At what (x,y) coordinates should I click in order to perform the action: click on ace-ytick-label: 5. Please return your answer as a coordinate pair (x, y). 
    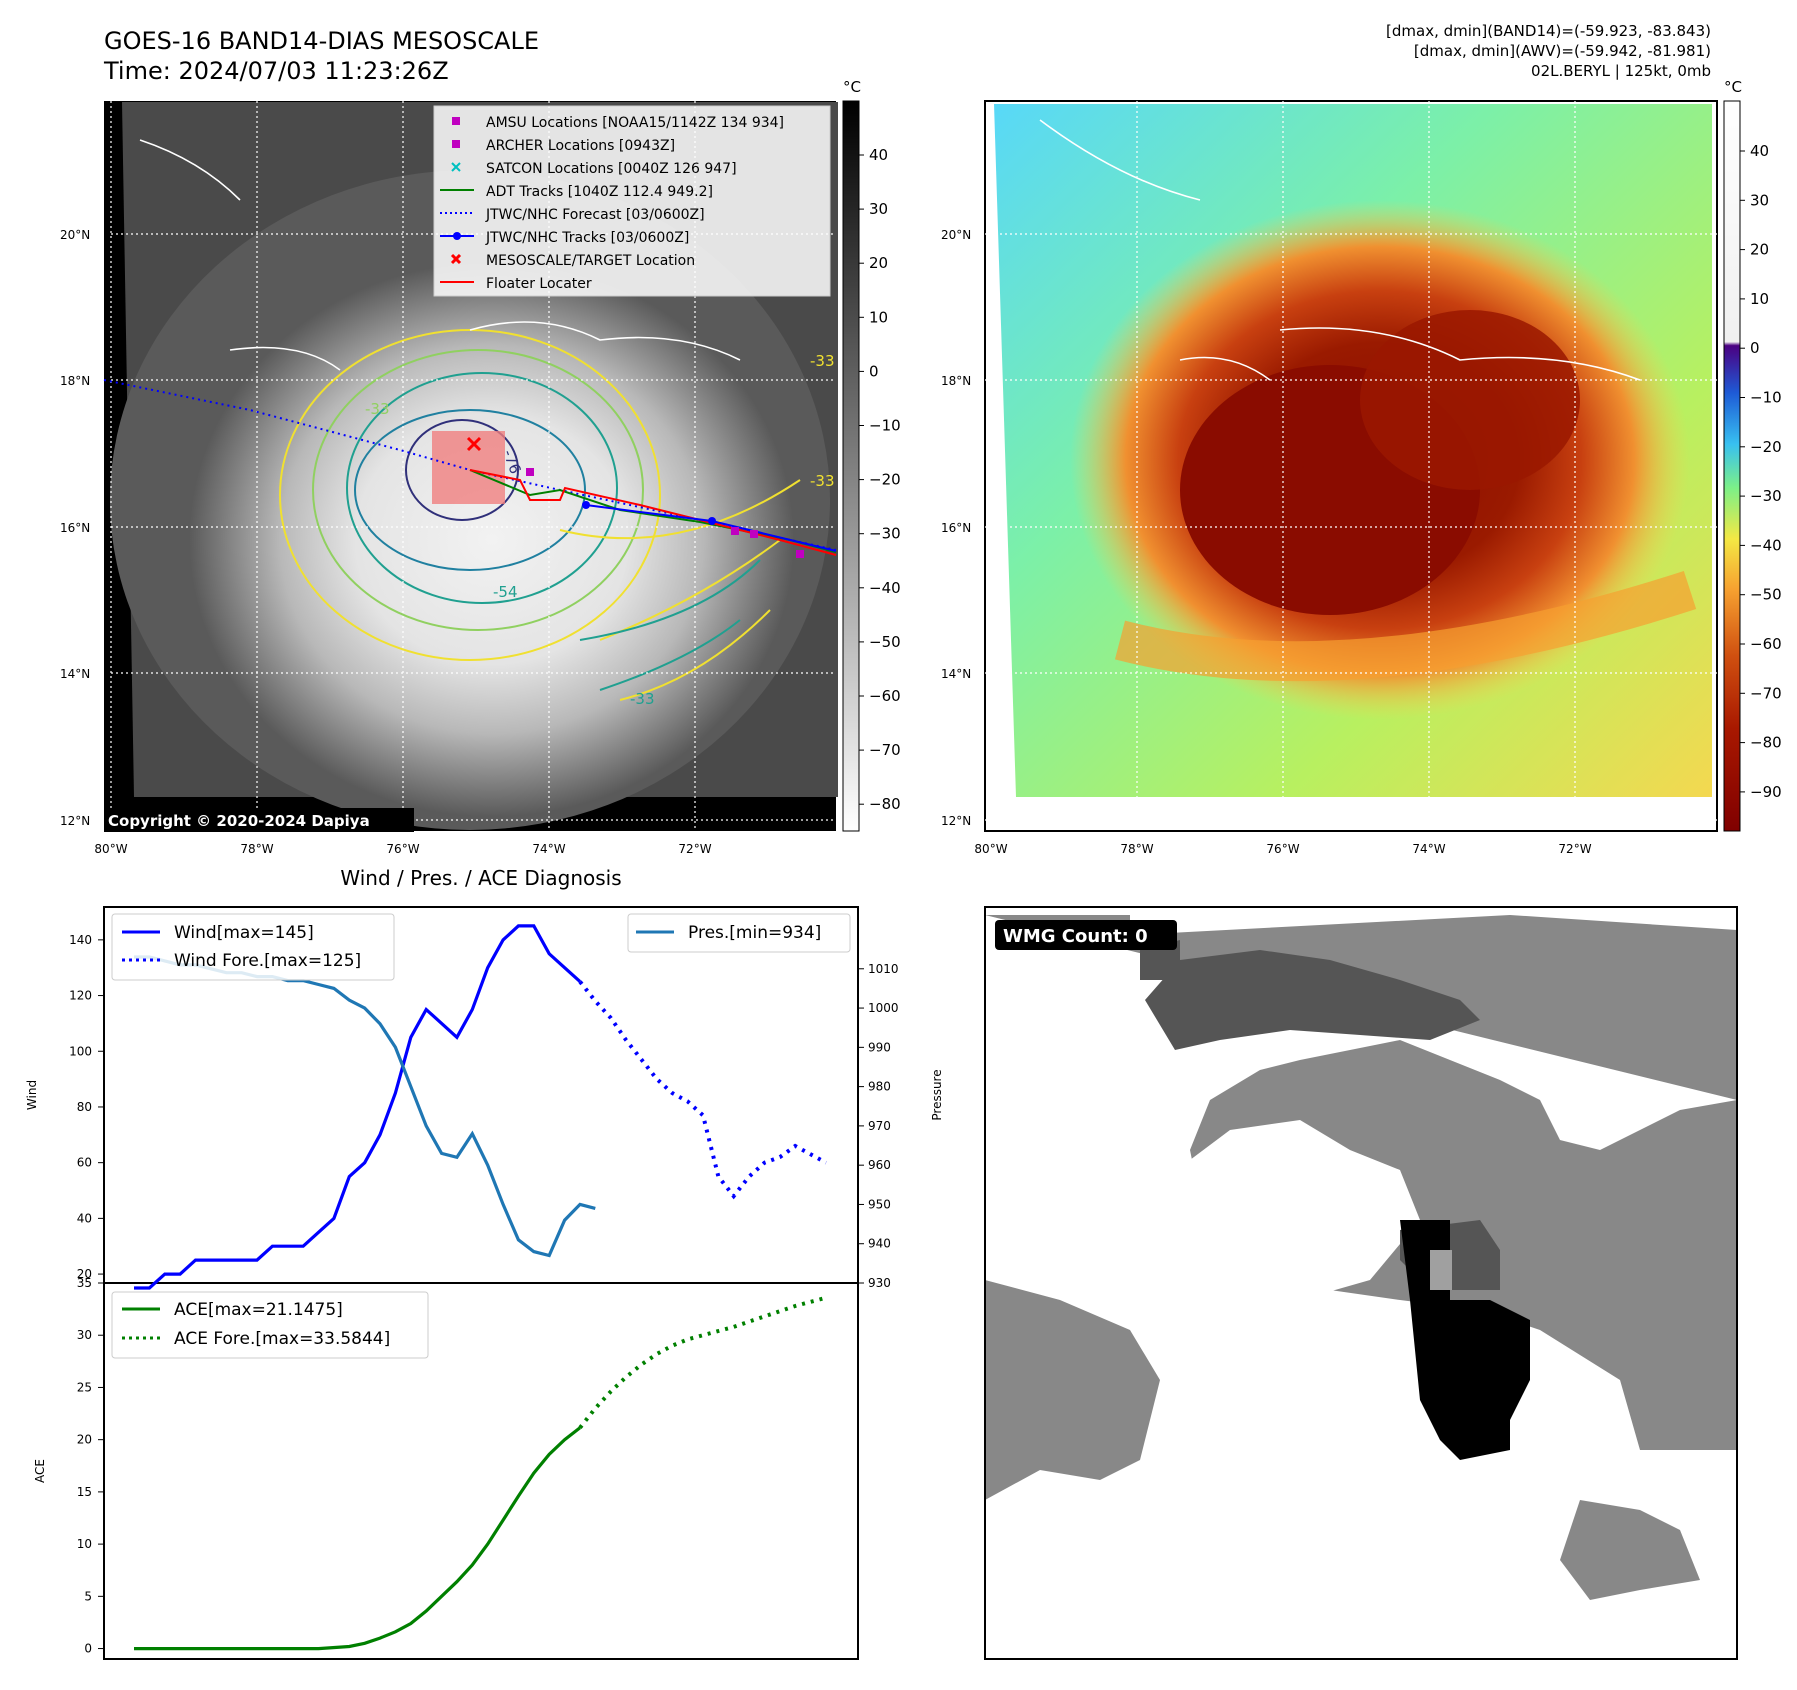
    Looking at the image, I should click on (88, 1596).